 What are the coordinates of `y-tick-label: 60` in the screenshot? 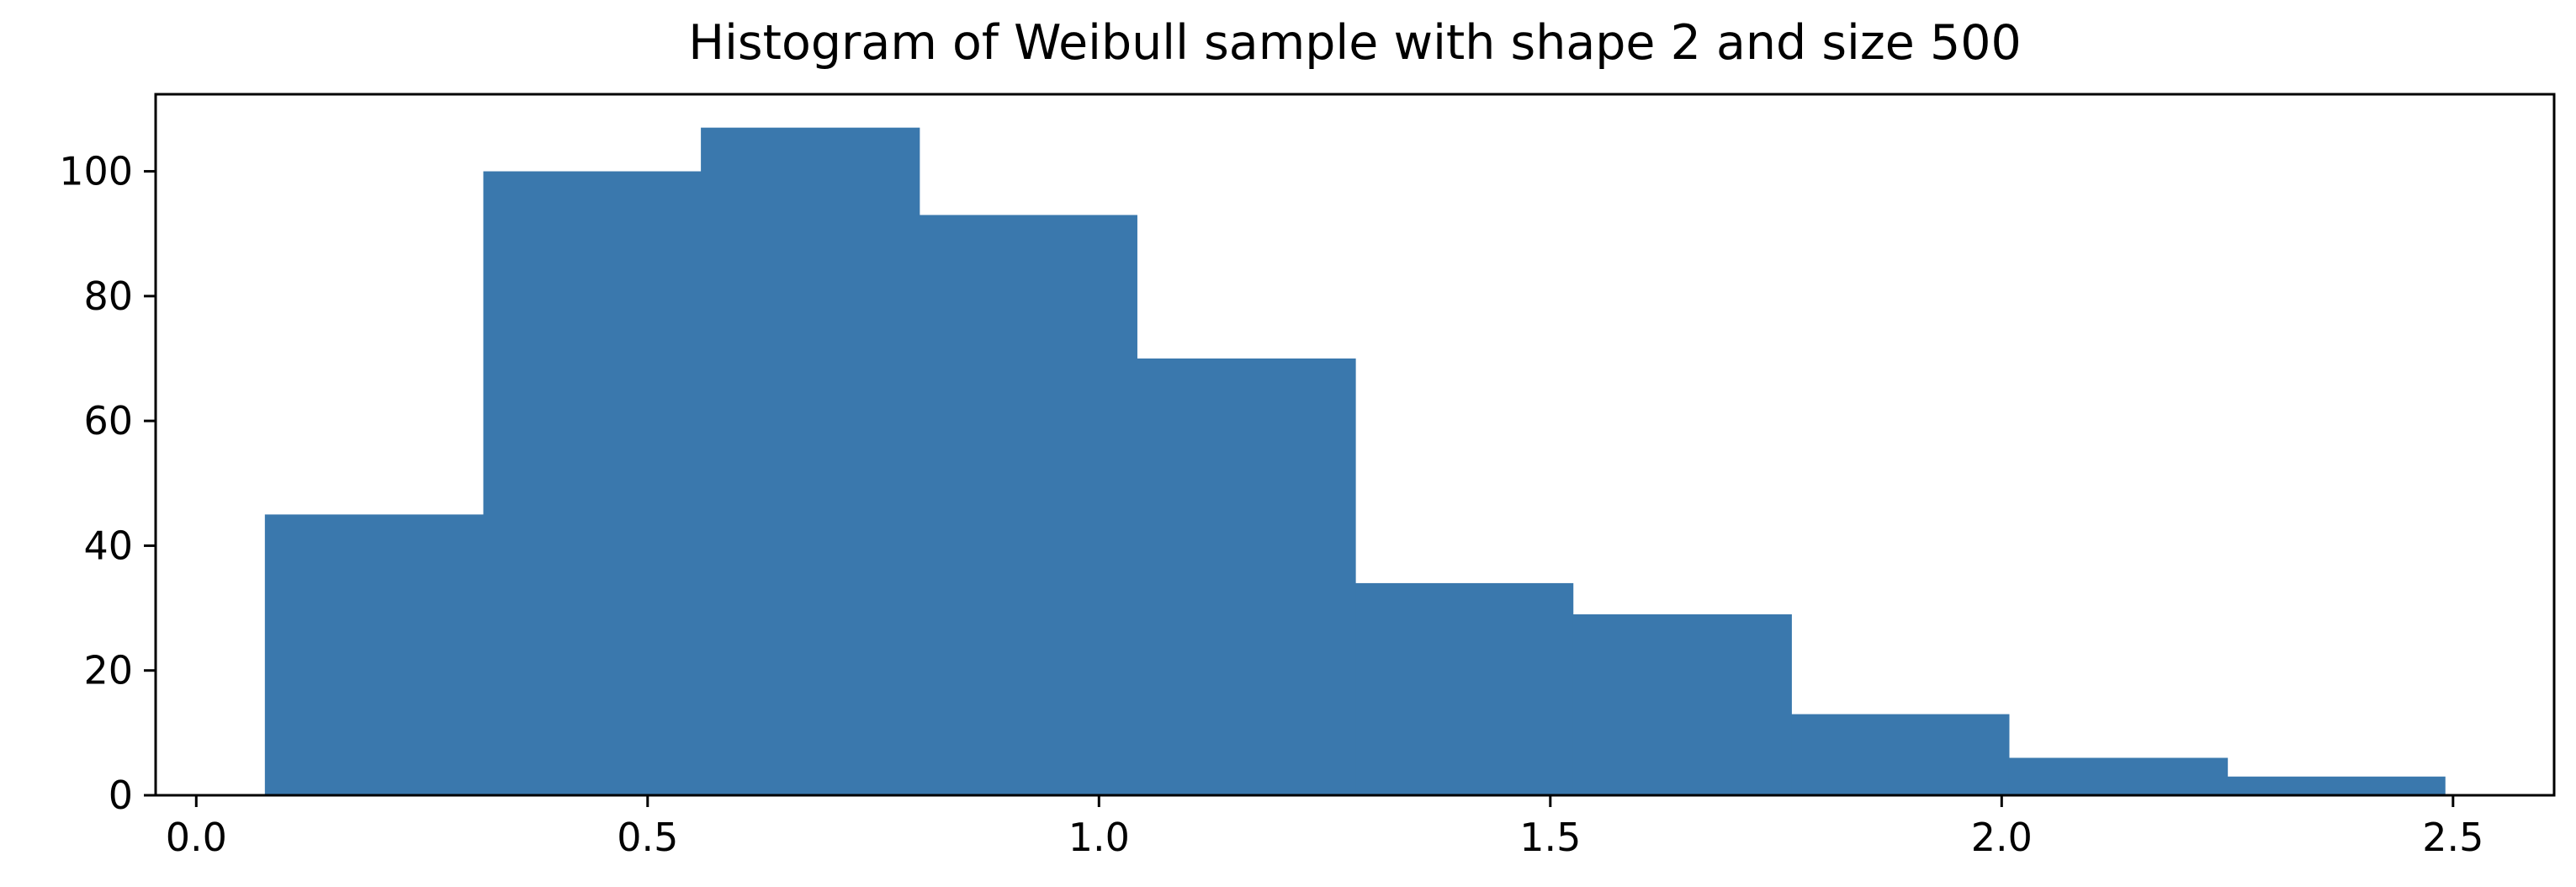 It's located at (108, 421).